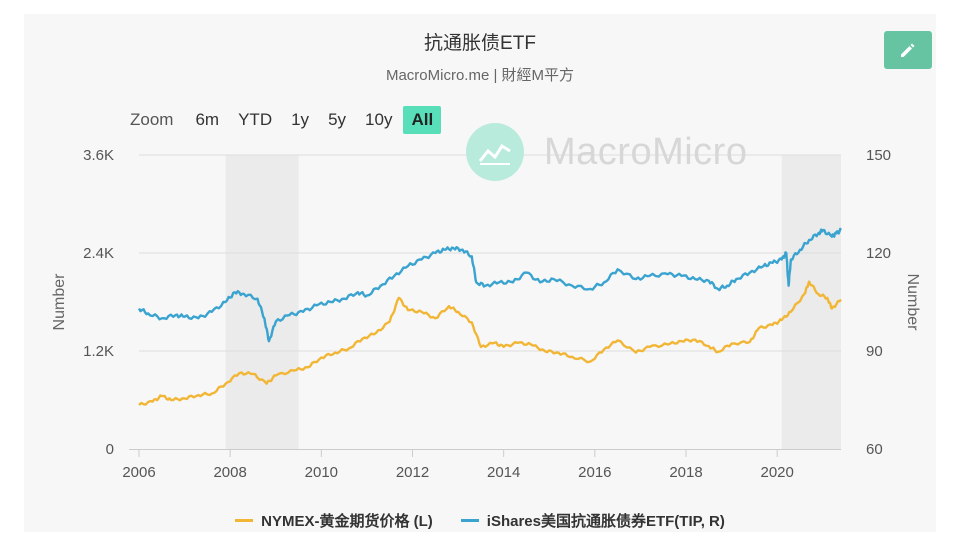 Image resolution: width=960 pixels, height=540 pixels. I want to click on zoom-5y-button: 5y, so click(337, 119).